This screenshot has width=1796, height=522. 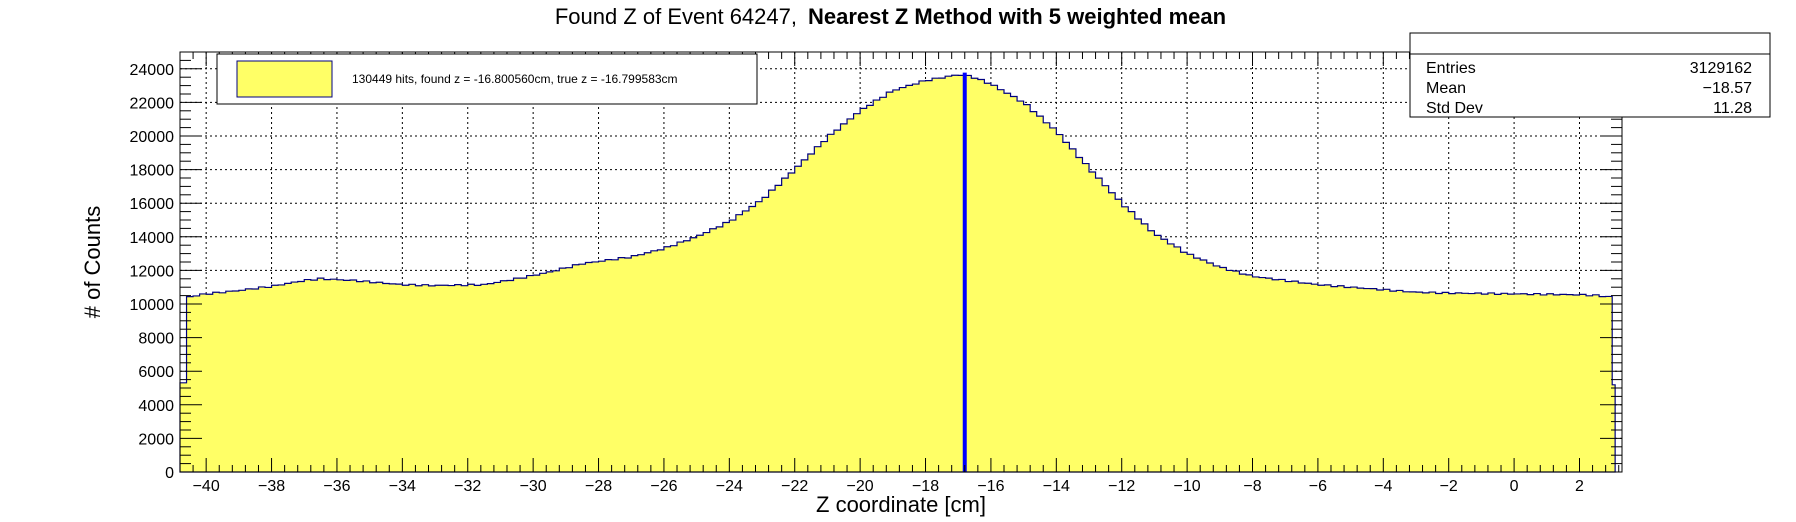 I want to click on stats-frame, so click(x=1590, y=75).